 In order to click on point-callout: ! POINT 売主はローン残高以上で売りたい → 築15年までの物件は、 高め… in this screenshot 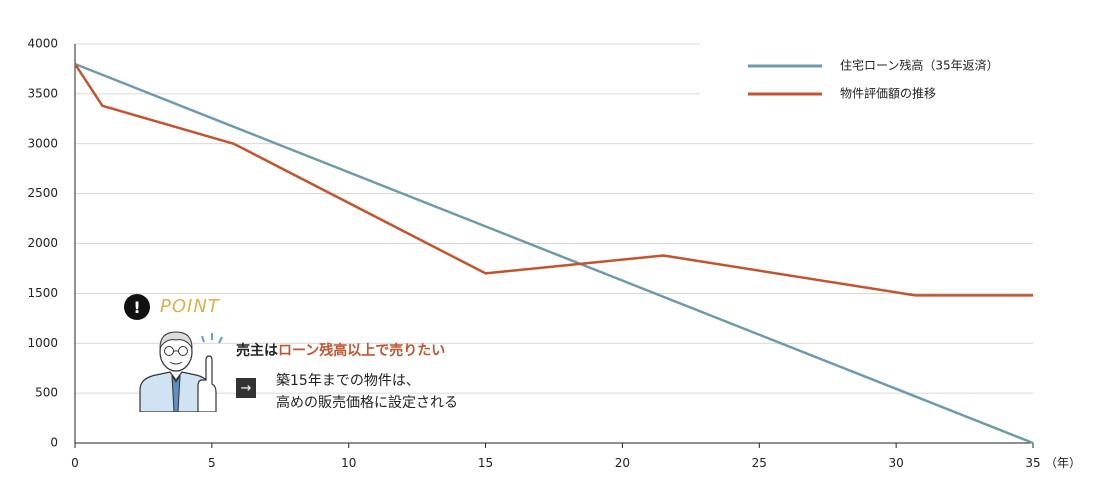, I will do `click(308, 355)`.